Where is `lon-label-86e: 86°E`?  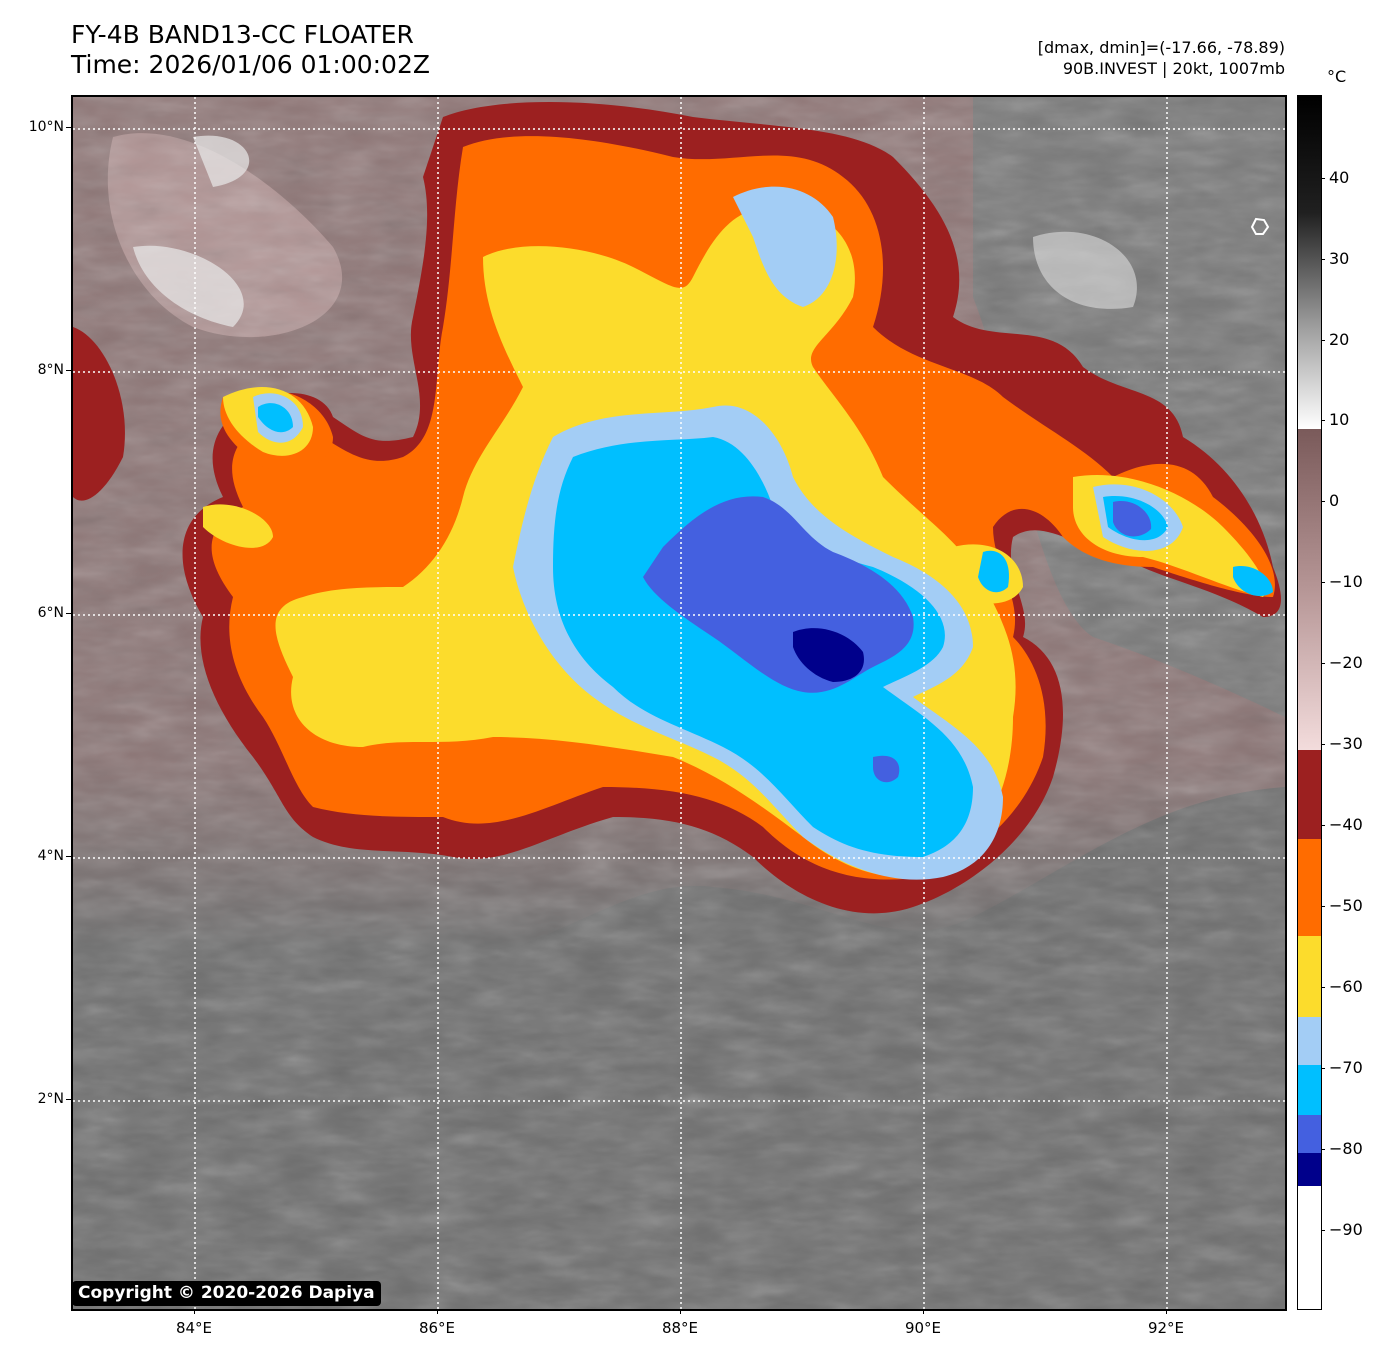 lon-label-86e: 86°E is located at coordinates (437, 1328).